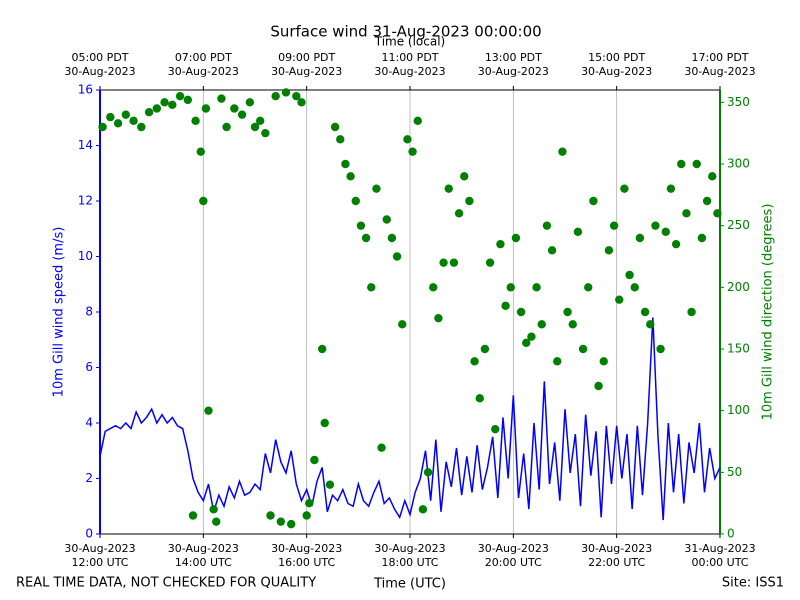 The width and height of the screenshot is (800, 600). Describe the element at coordinates (89, 534) in the screenshot. I see `y-tick-label: 0` at that location.